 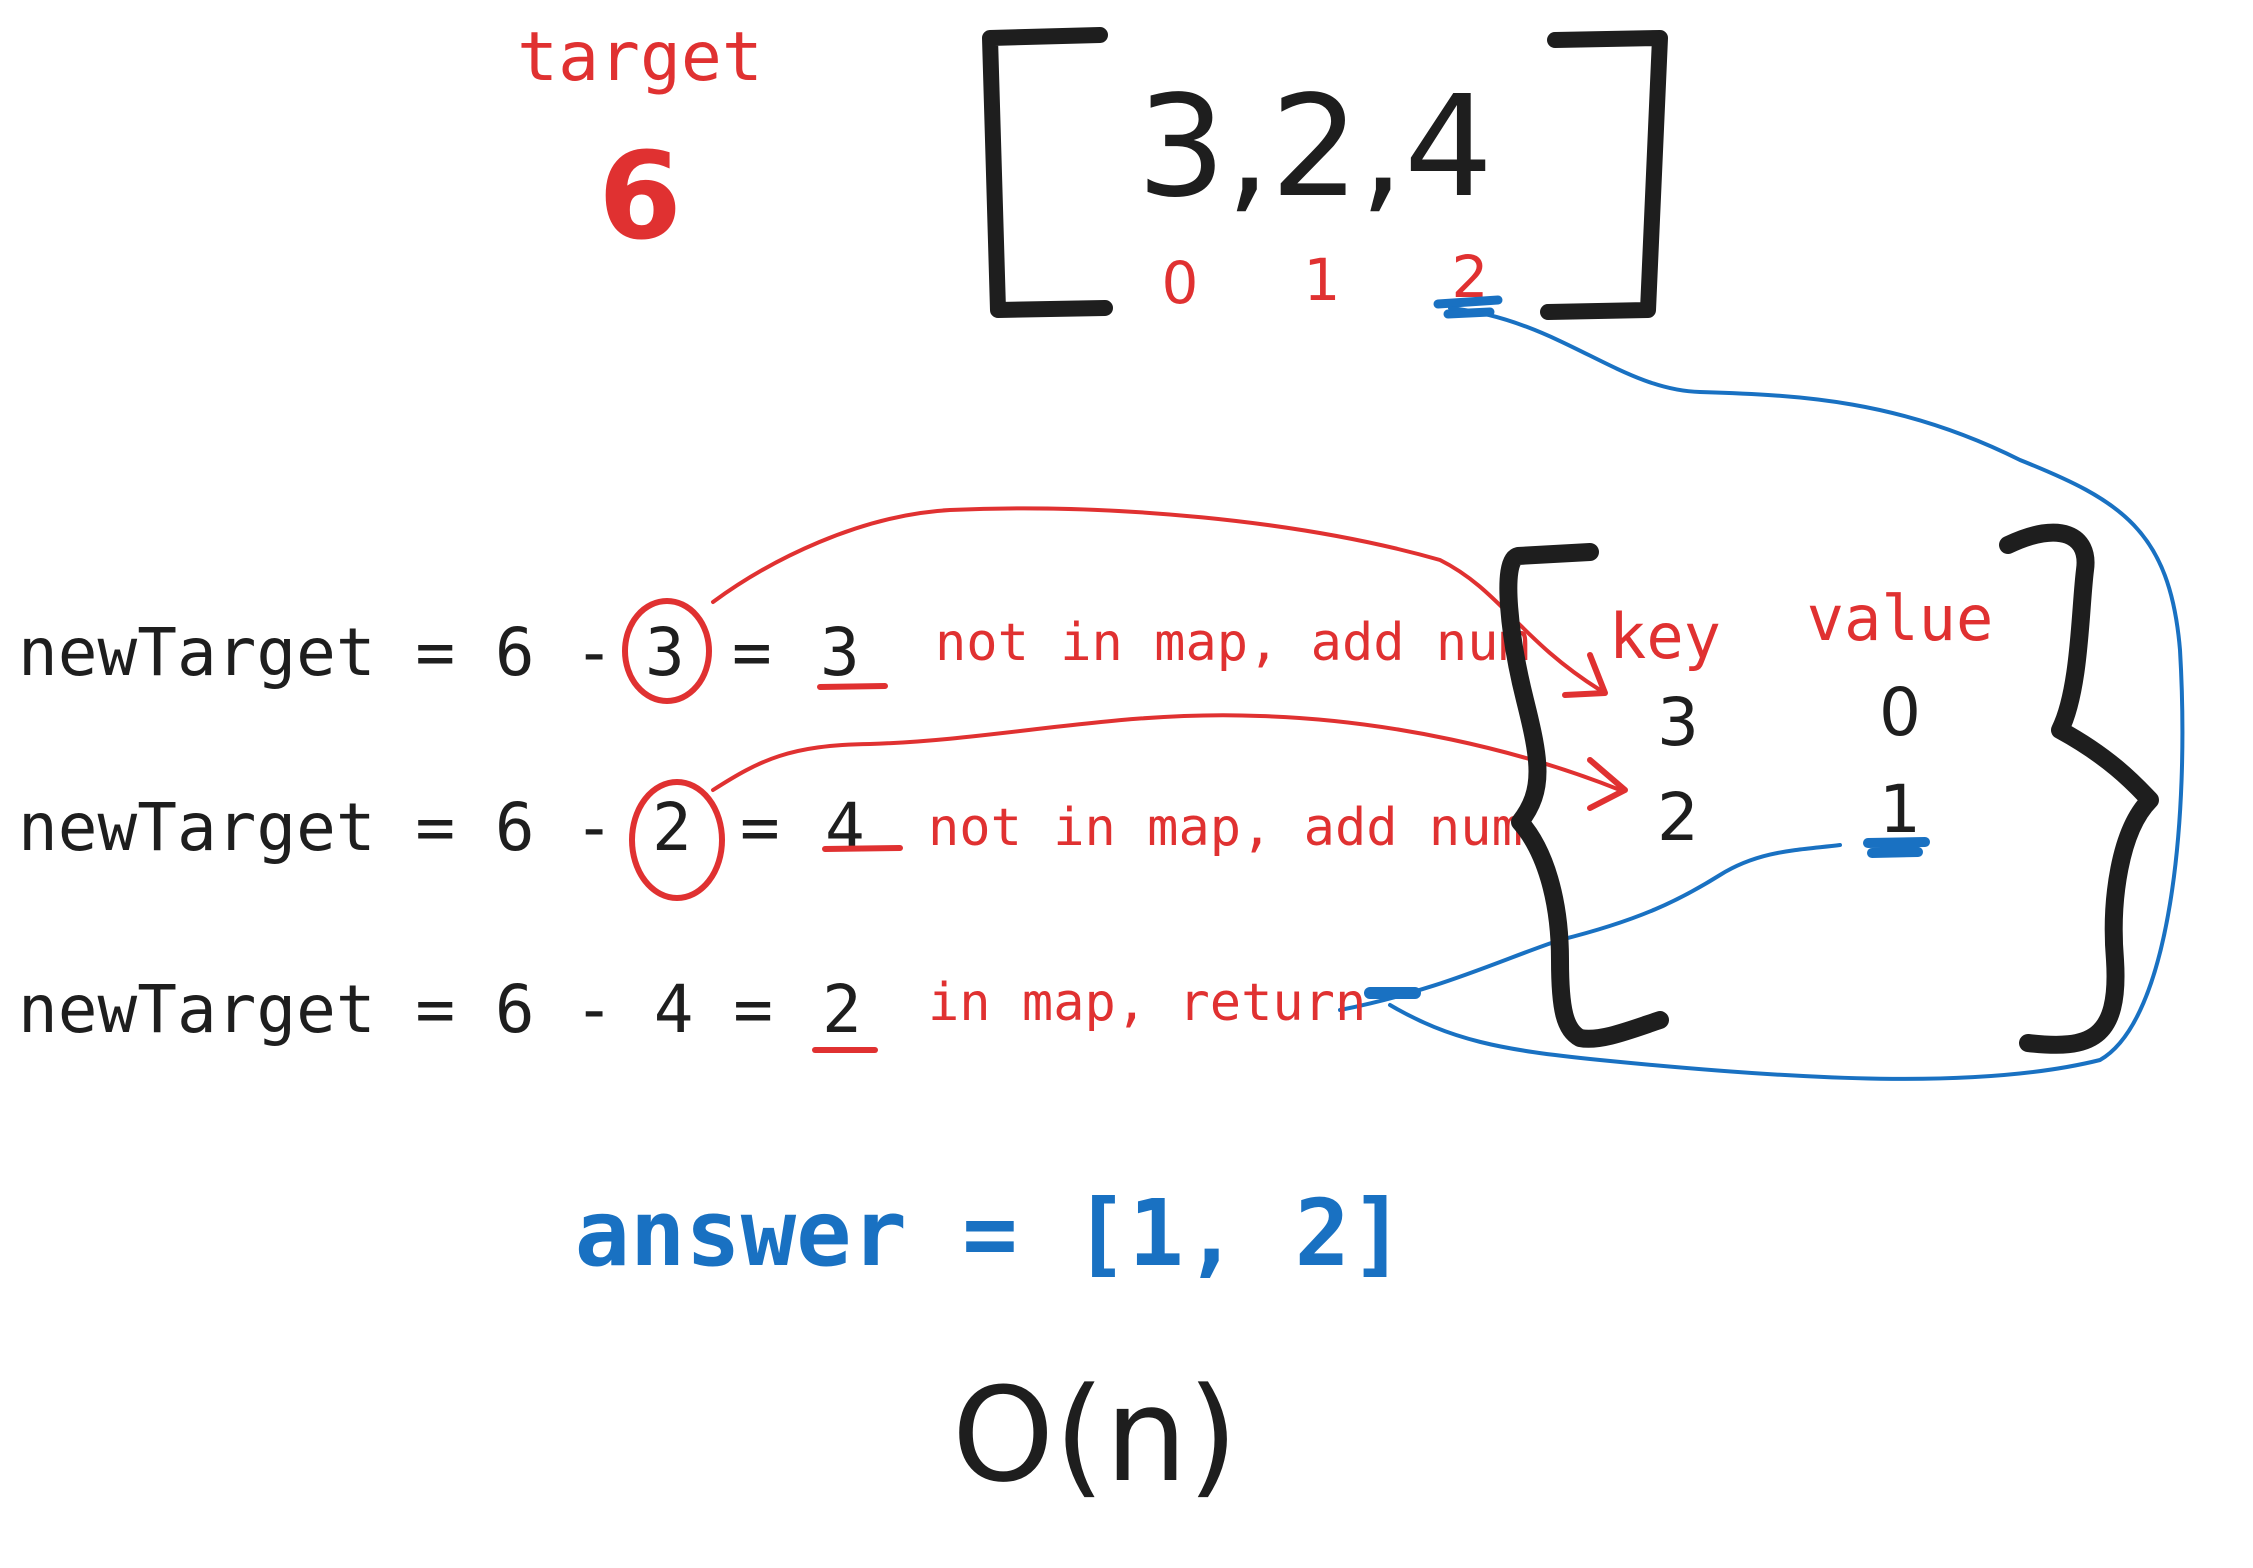 I want to click on blue-connector-return, so click(x=1590, y=927).